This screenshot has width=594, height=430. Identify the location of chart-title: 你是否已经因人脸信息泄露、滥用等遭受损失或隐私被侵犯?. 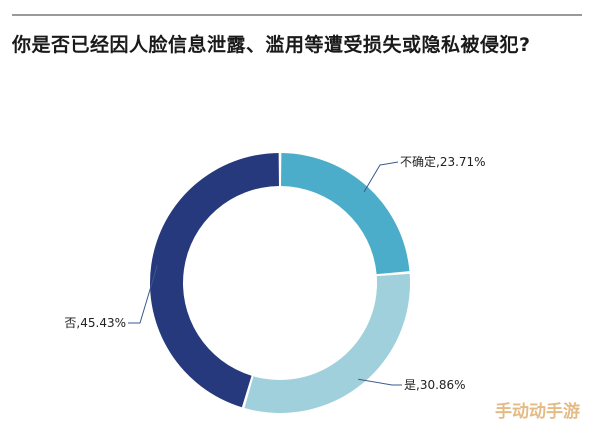
(271, 45).